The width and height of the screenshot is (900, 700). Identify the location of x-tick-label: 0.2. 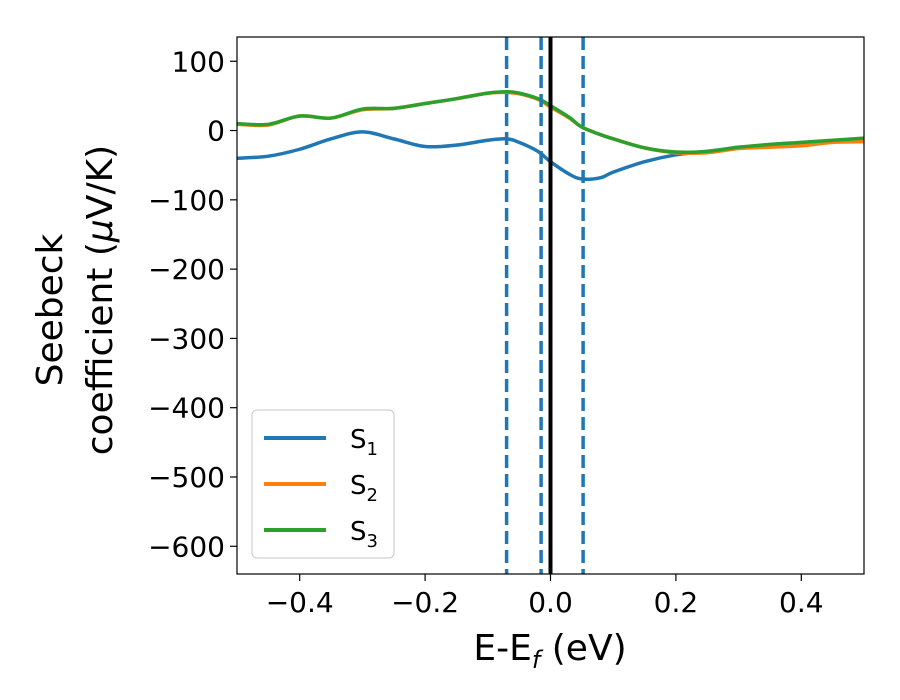
(676, 602).